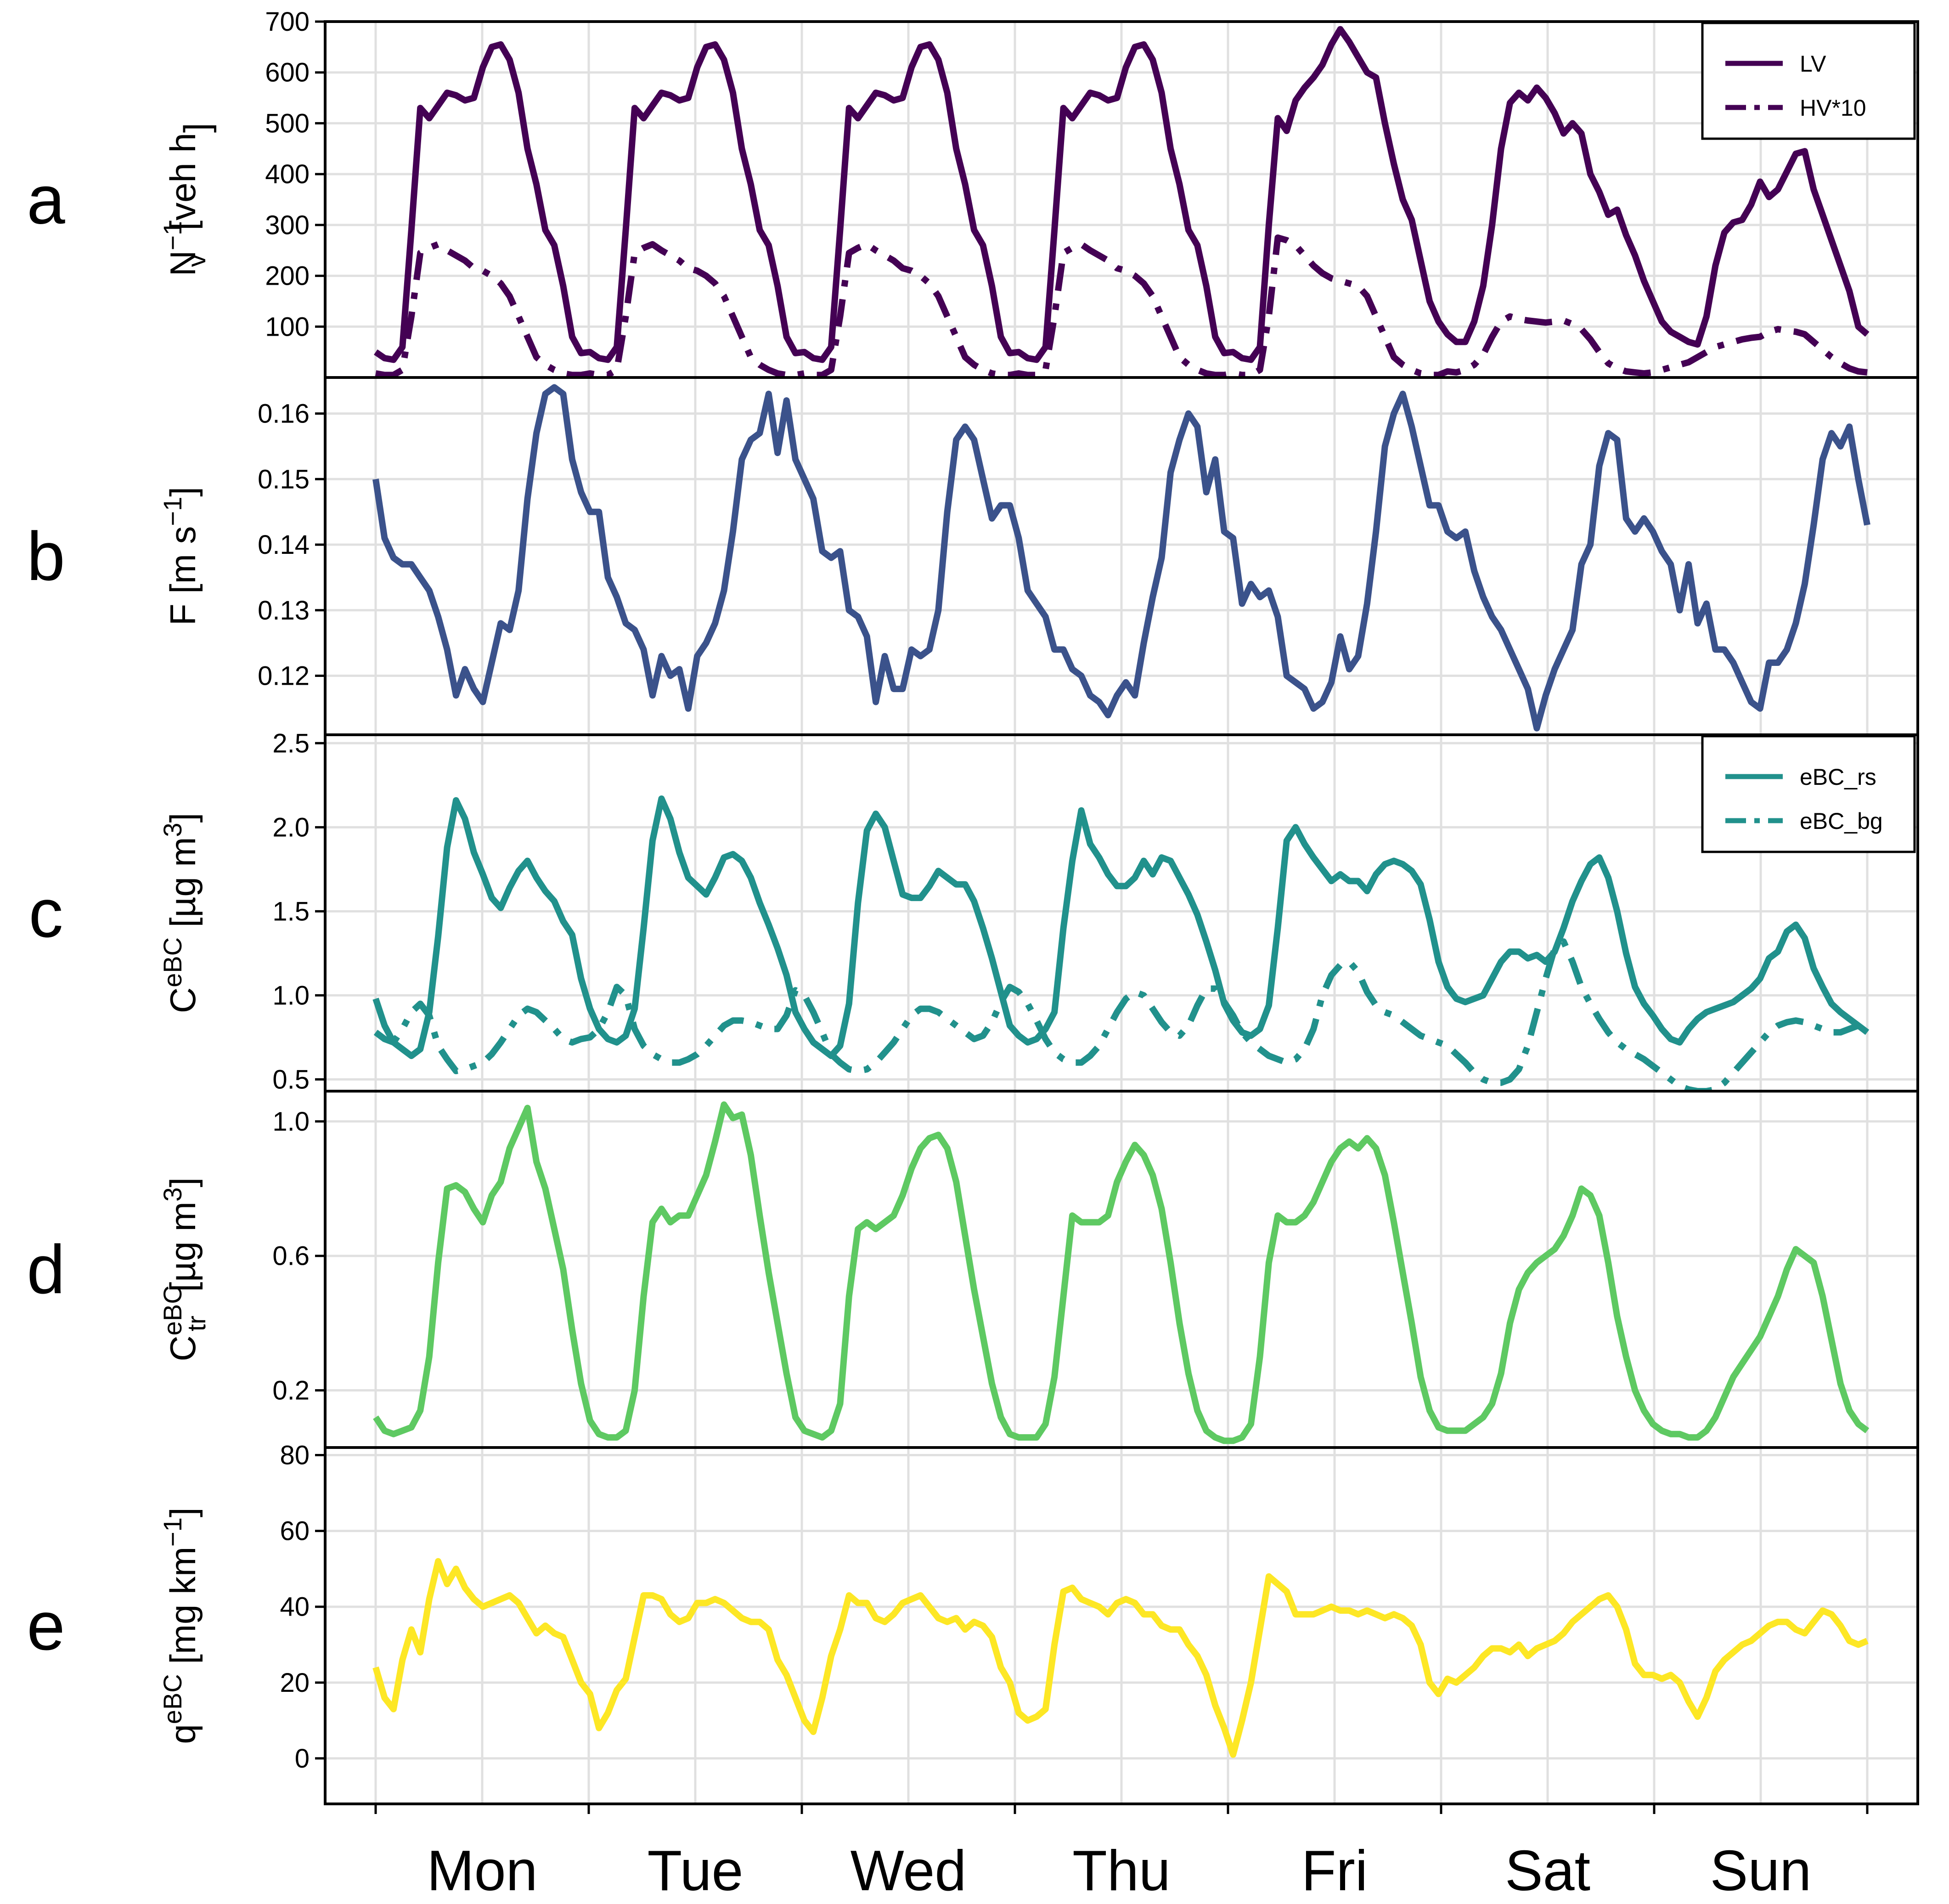 The height and width of the screenshot is (1904, 1949). I want to click on y-tick-label: 1.5, so click(291, 911).